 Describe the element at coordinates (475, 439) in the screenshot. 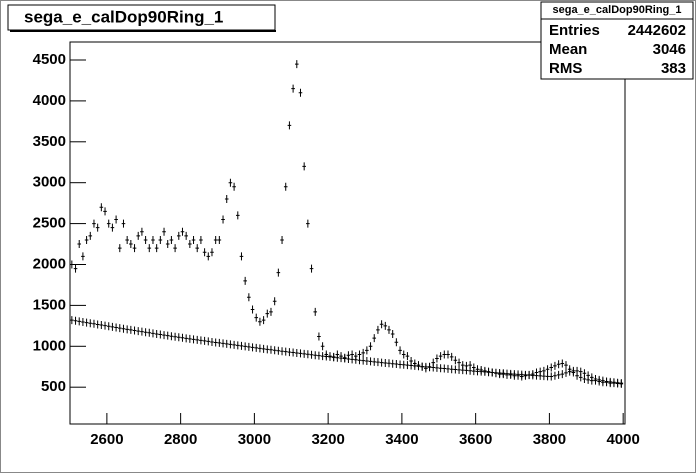

I see `x-tick-label: 3600` at that location.